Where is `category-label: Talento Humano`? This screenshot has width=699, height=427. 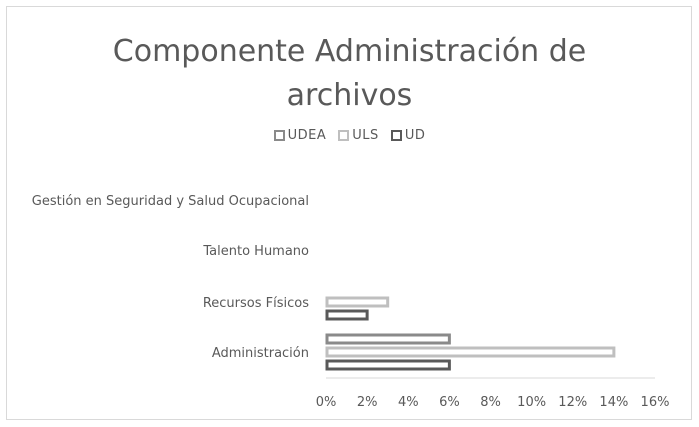 category-label: Talento Humano is located at coordinates (255, 251).